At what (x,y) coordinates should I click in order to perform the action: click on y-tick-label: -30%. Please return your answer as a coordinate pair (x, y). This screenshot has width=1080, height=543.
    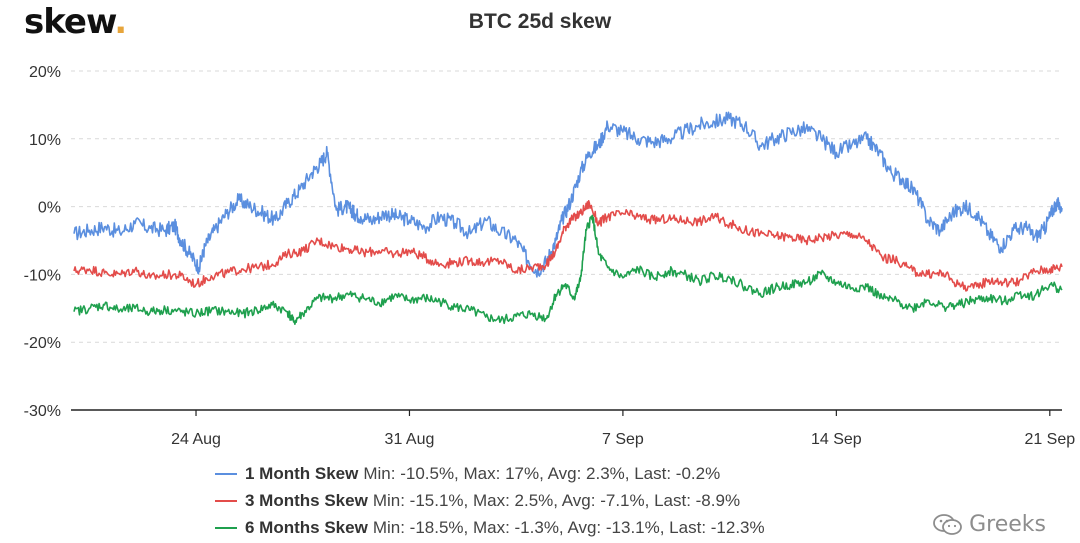
    Looking at the image, I should click on (42, 411).